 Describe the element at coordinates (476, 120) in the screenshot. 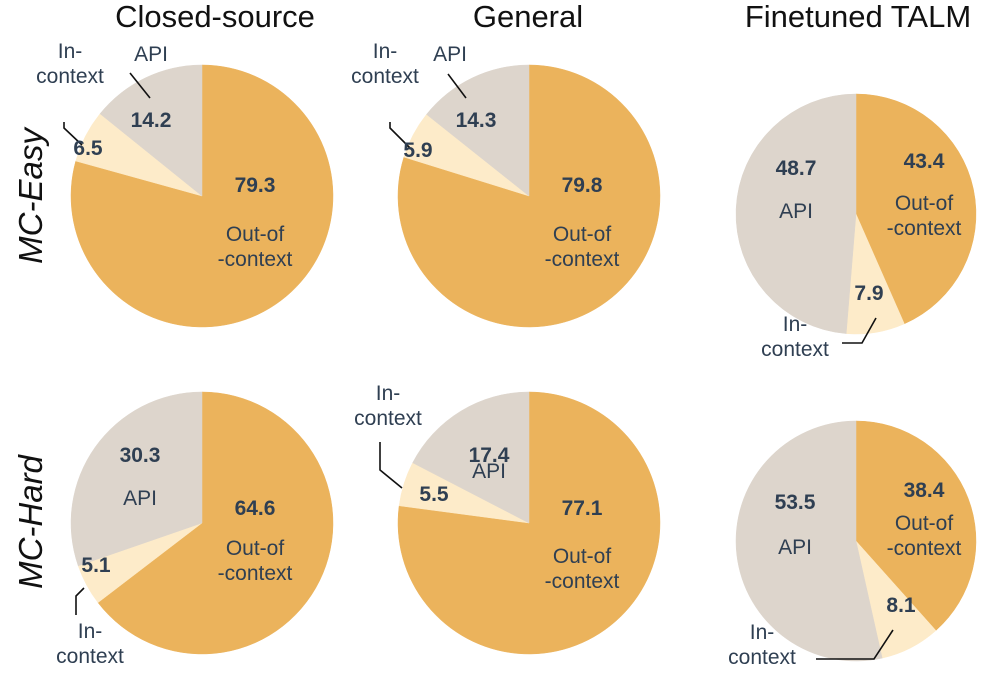

I see `value-label-api: 14.3` at that location.